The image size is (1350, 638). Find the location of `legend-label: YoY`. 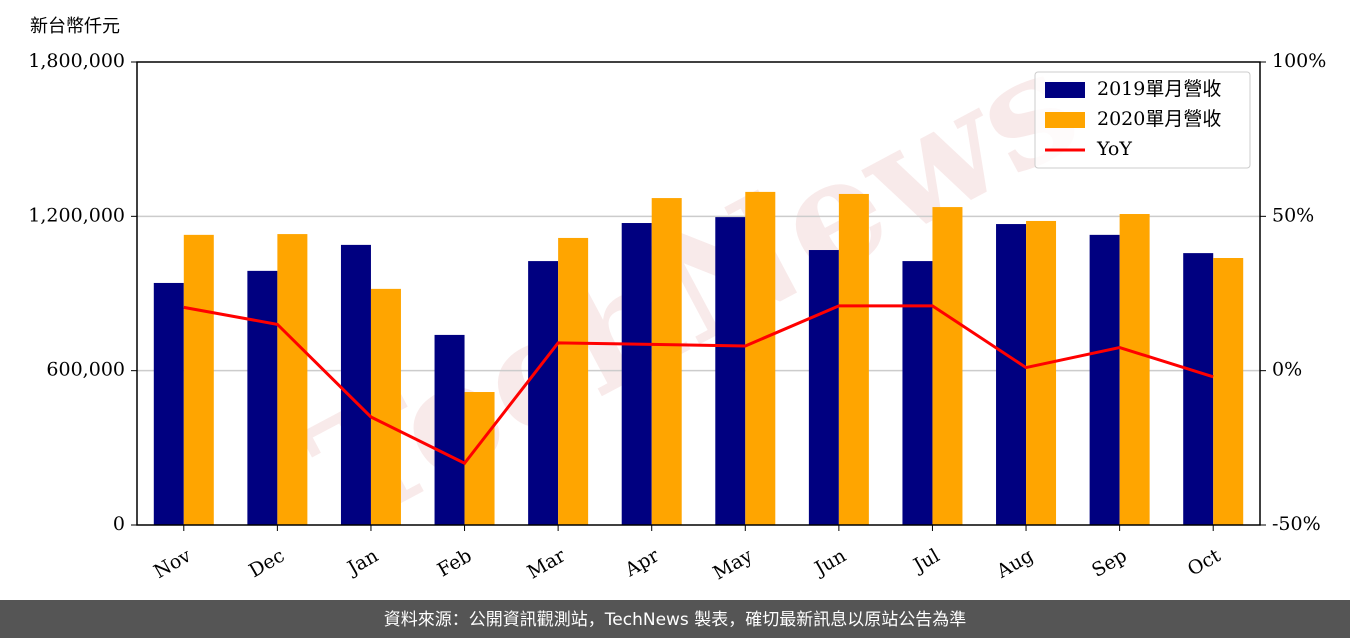

legend-label: YoY is located at coordinates (1114, 149).